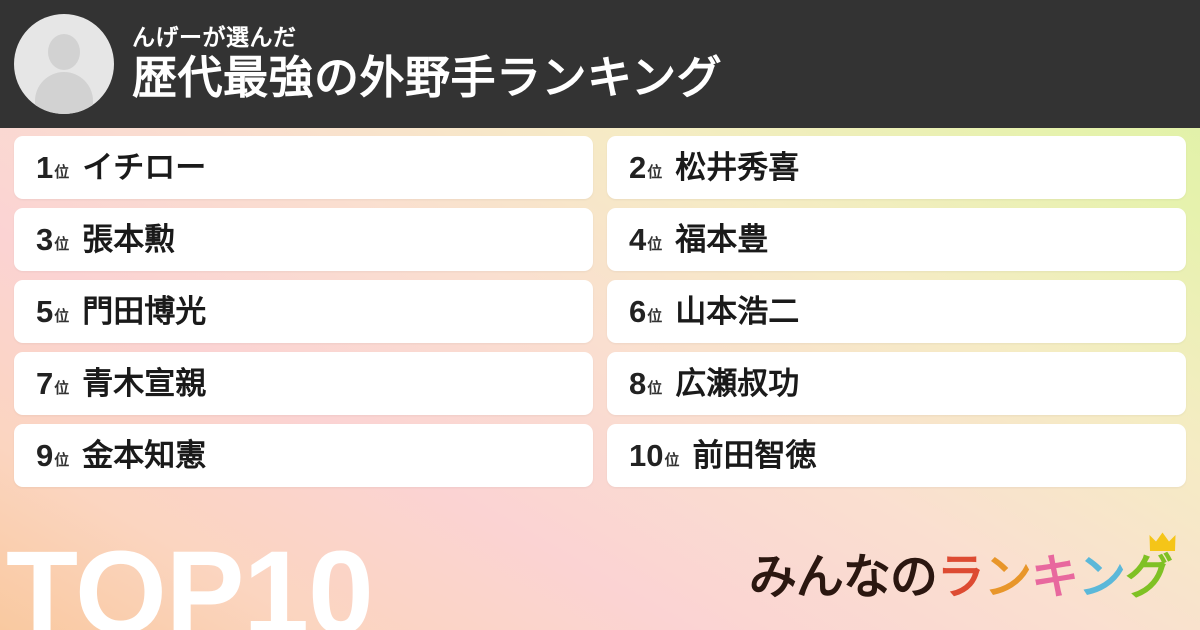 This screenshot has height=630, width=1200. What do you see at coordinates (144, 167) in the screenshot?
I see `rank-entry-name: イチロー` at bounding box center [144, 167].